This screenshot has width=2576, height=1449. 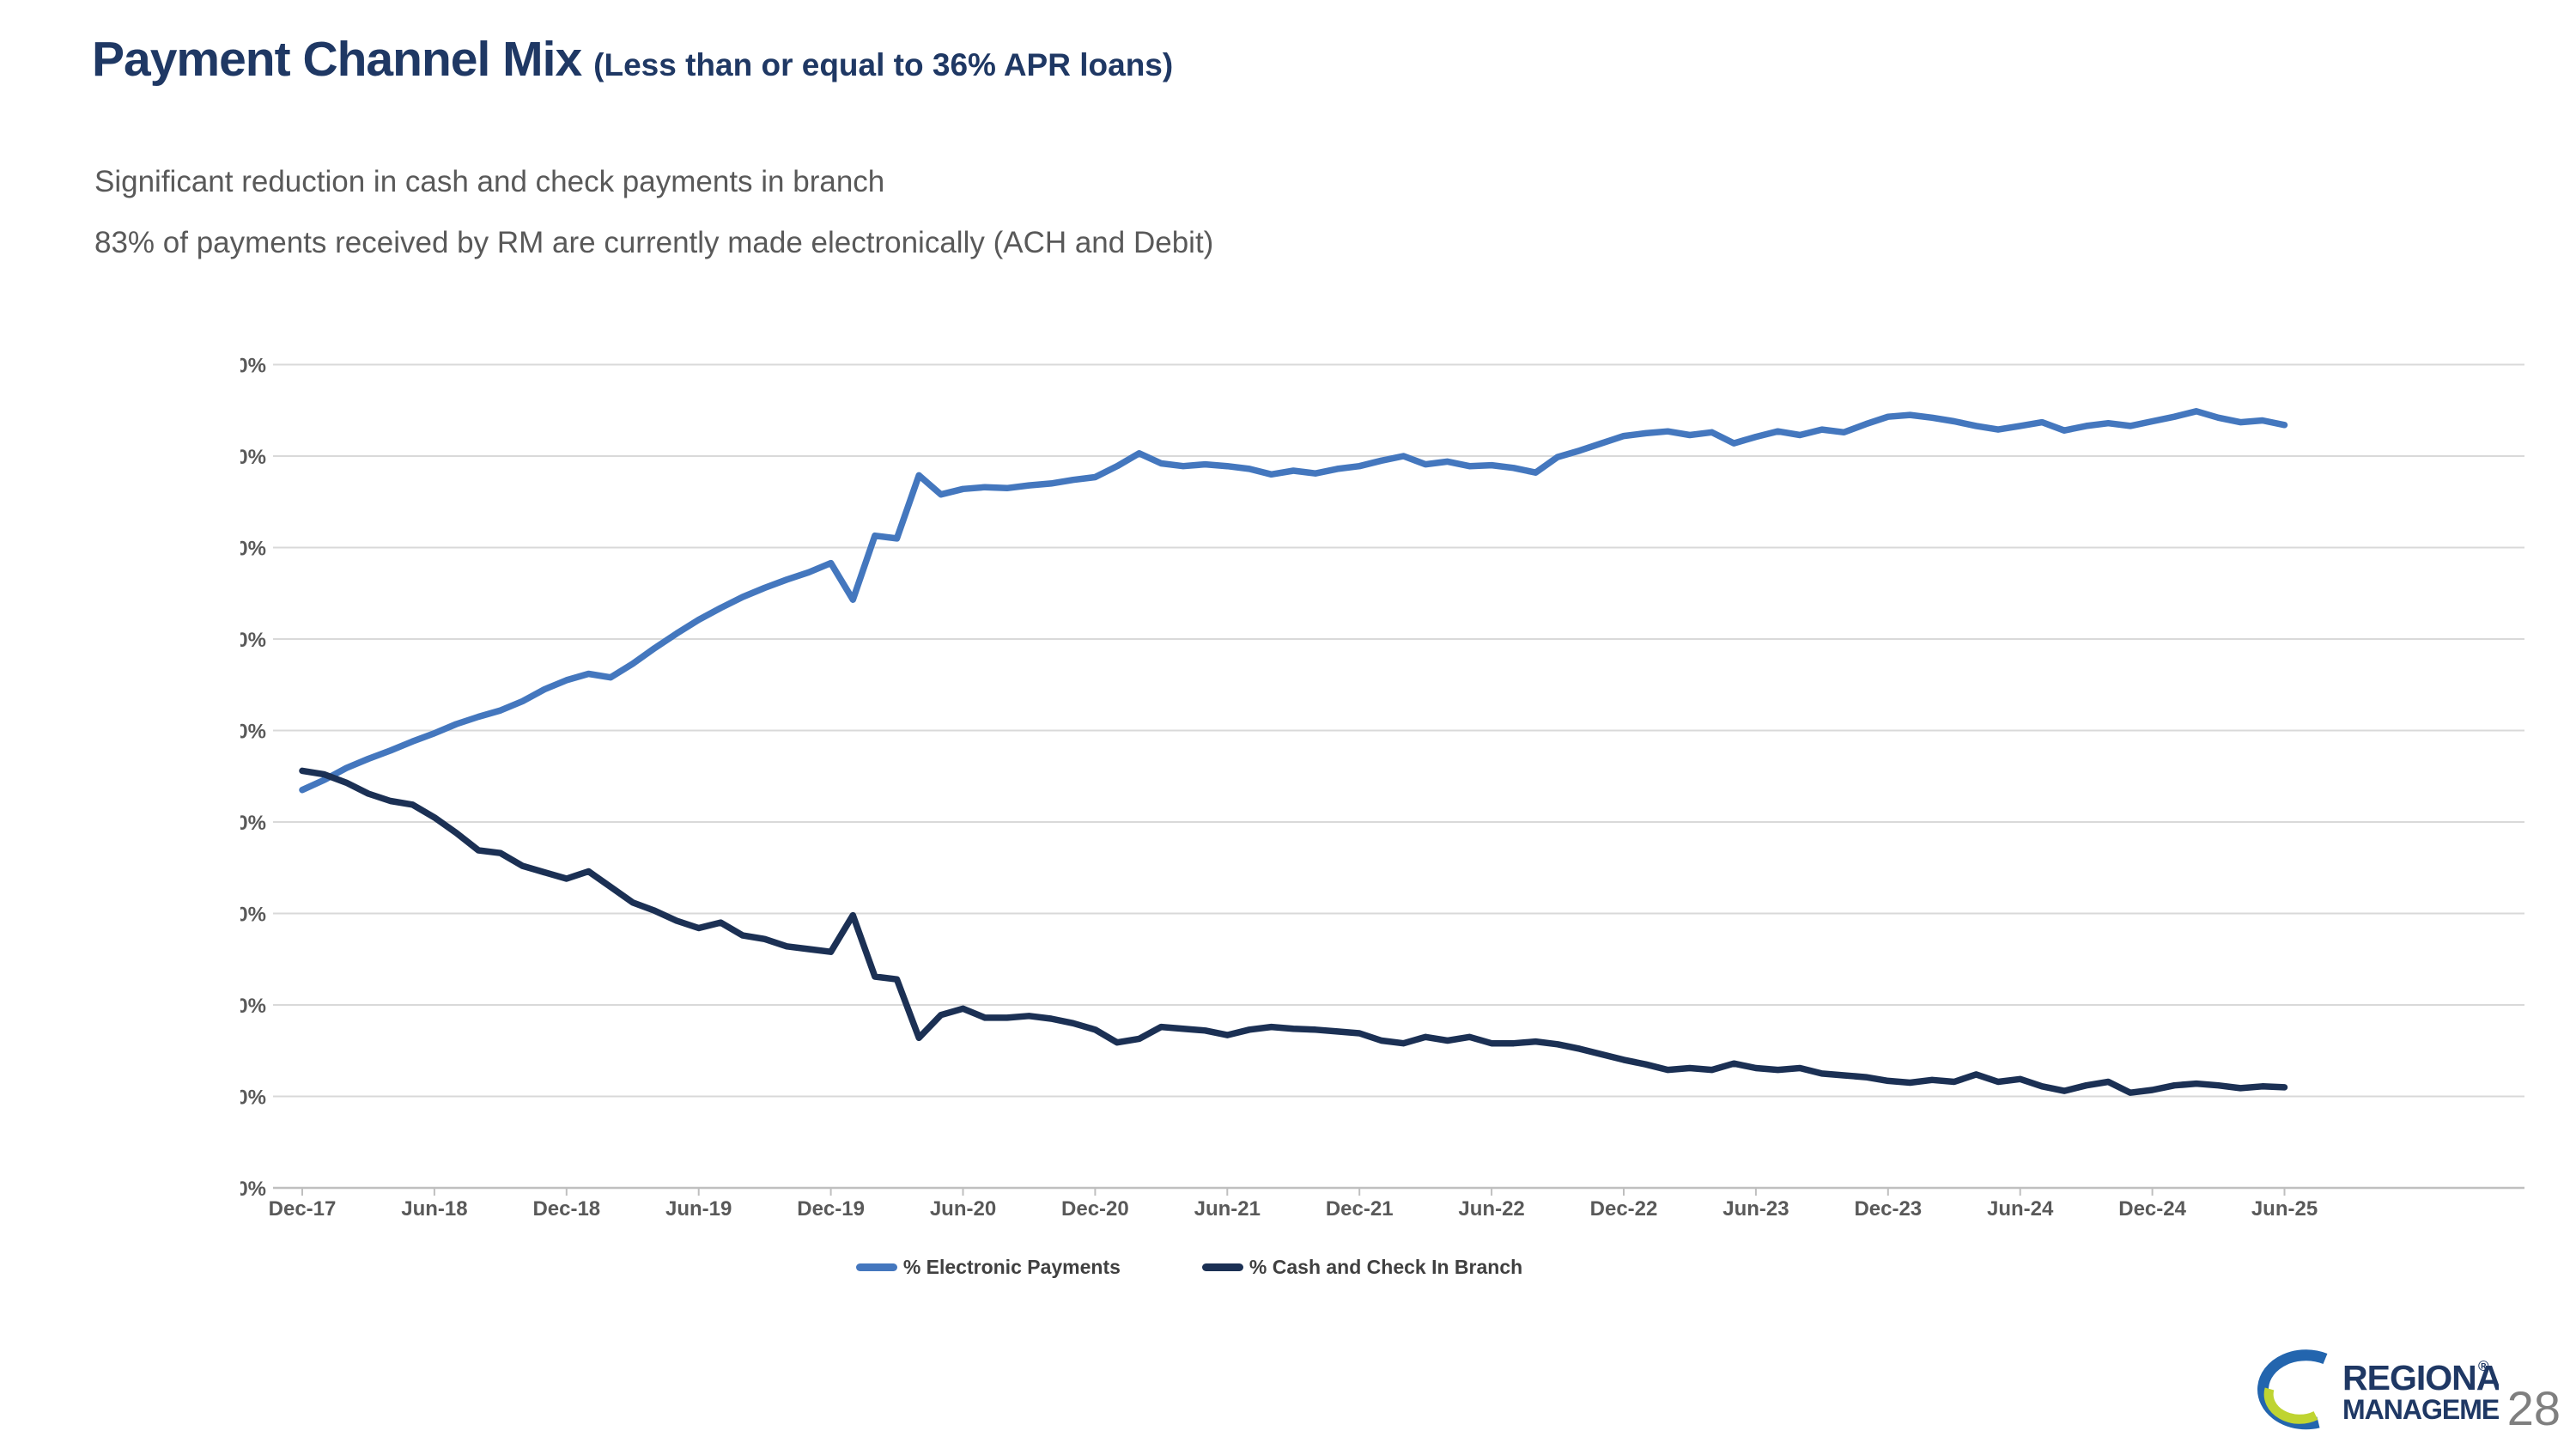 I want to click on y-axis-tick-label: 40%, so click(x=253, y=823).